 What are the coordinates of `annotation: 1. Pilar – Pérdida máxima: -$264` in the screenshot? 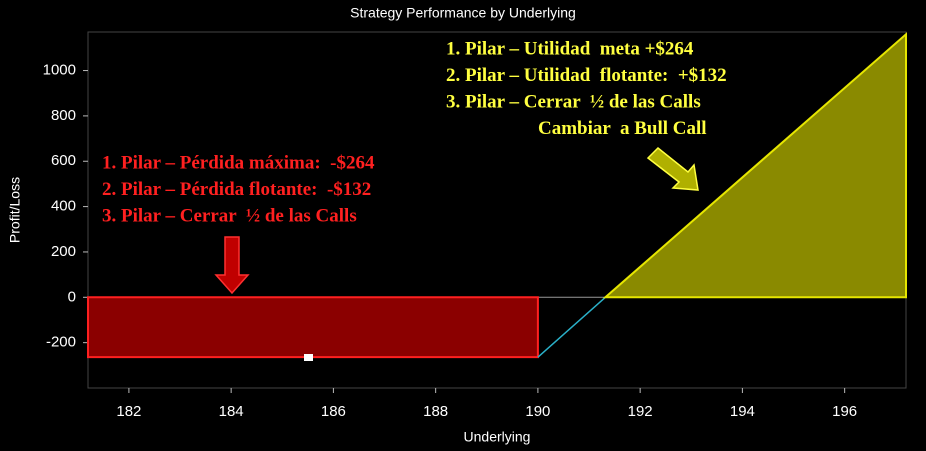 It's located at (238, 162).